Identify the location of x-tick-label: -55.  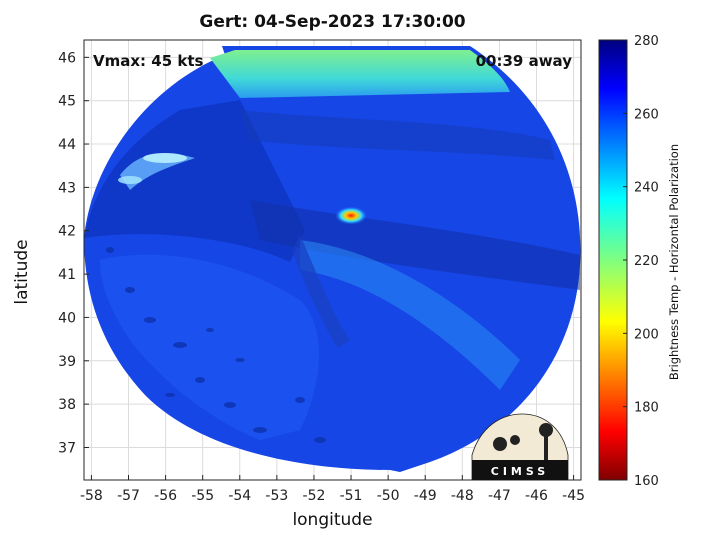
(202, 496).